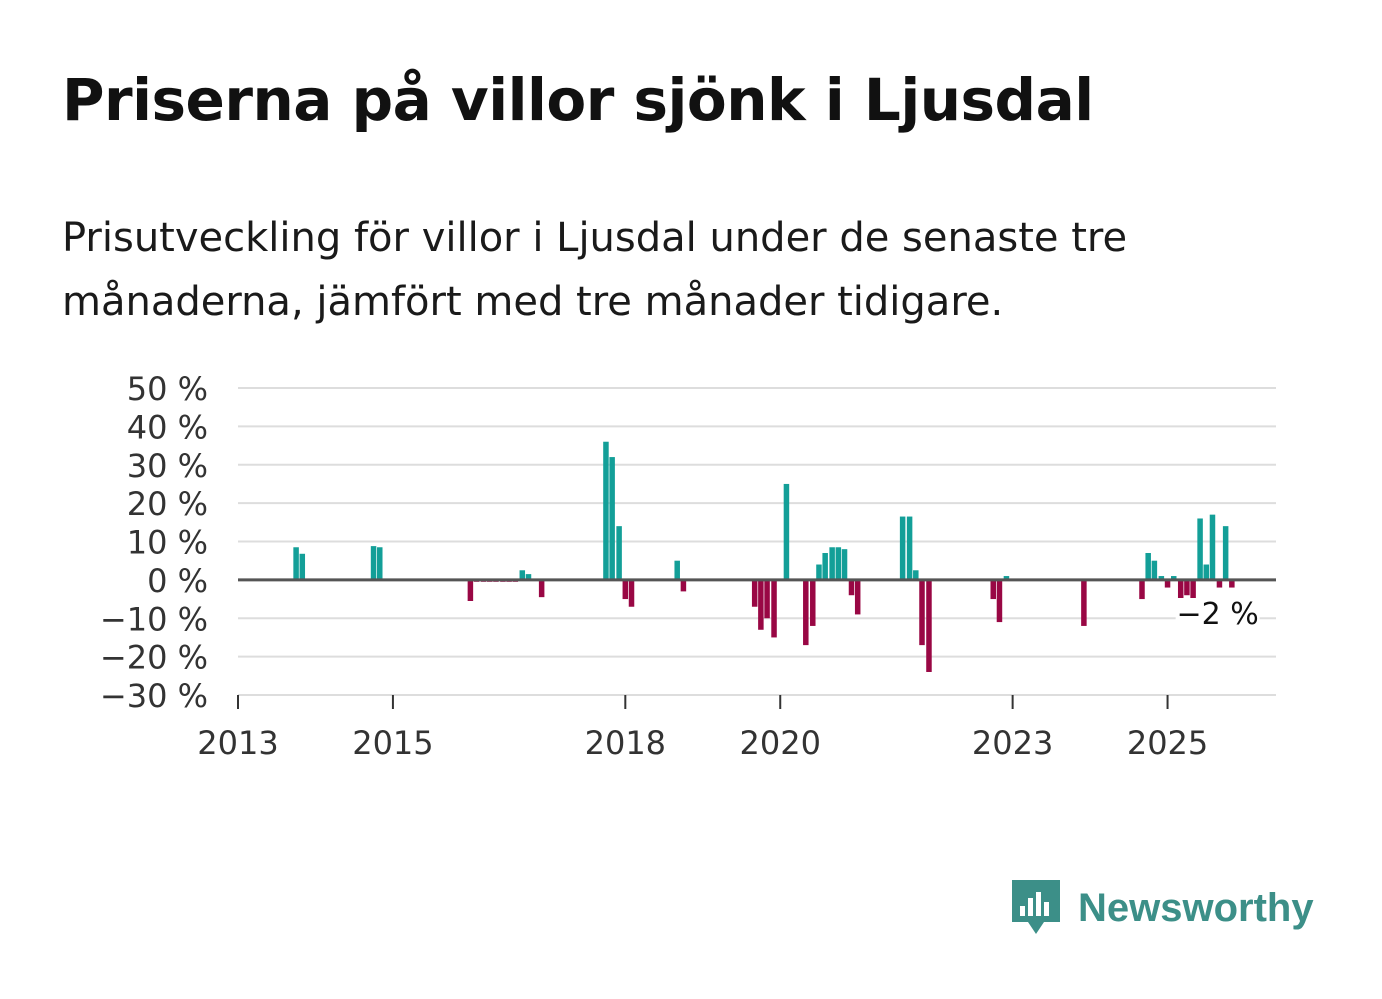 This screenshot has height=999, width=1382. Describe the element at coordinates (702, 743) in the screenshot. I see `x-axis-labels: 2013 2015 2018 2020 2023 2025` at that location.